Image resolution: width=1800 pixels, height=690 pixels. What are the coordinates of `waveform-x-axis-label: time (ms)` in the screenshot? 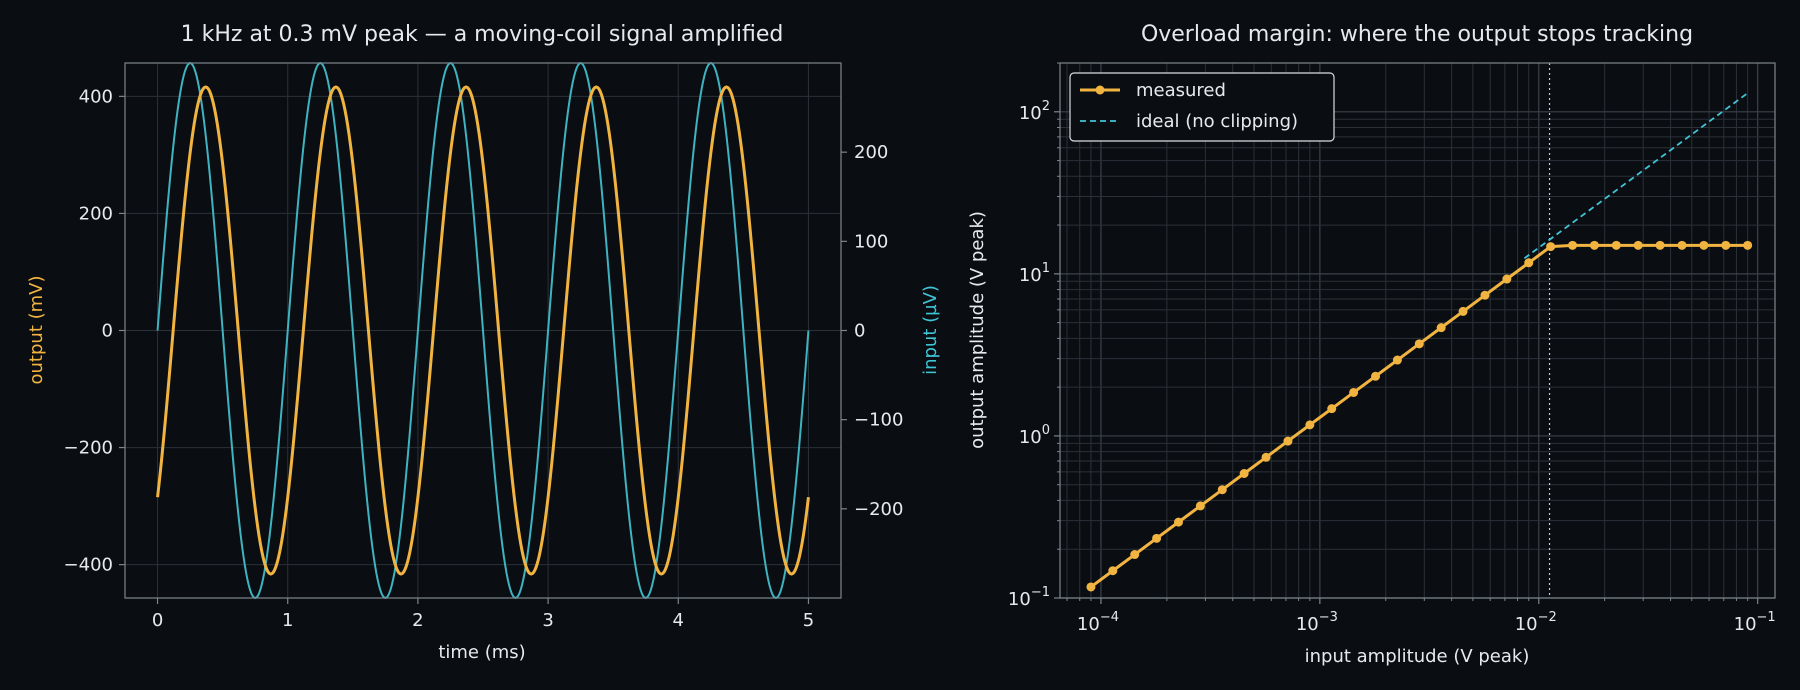 It's located at (481, 652).